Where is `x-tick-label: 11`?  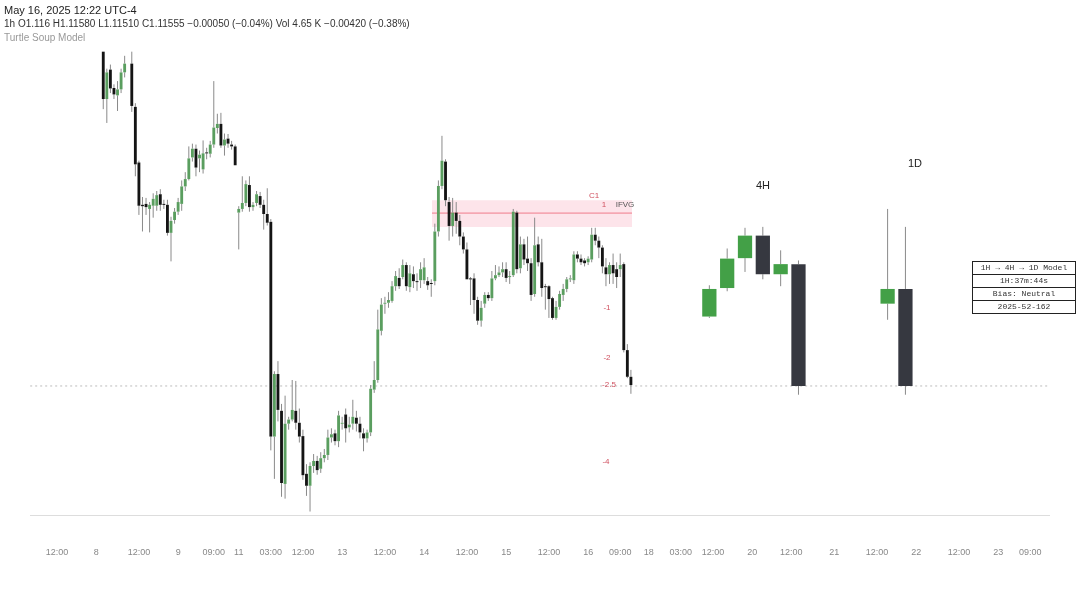 x-tick-label: 11 is located at coordinates (239, 552).